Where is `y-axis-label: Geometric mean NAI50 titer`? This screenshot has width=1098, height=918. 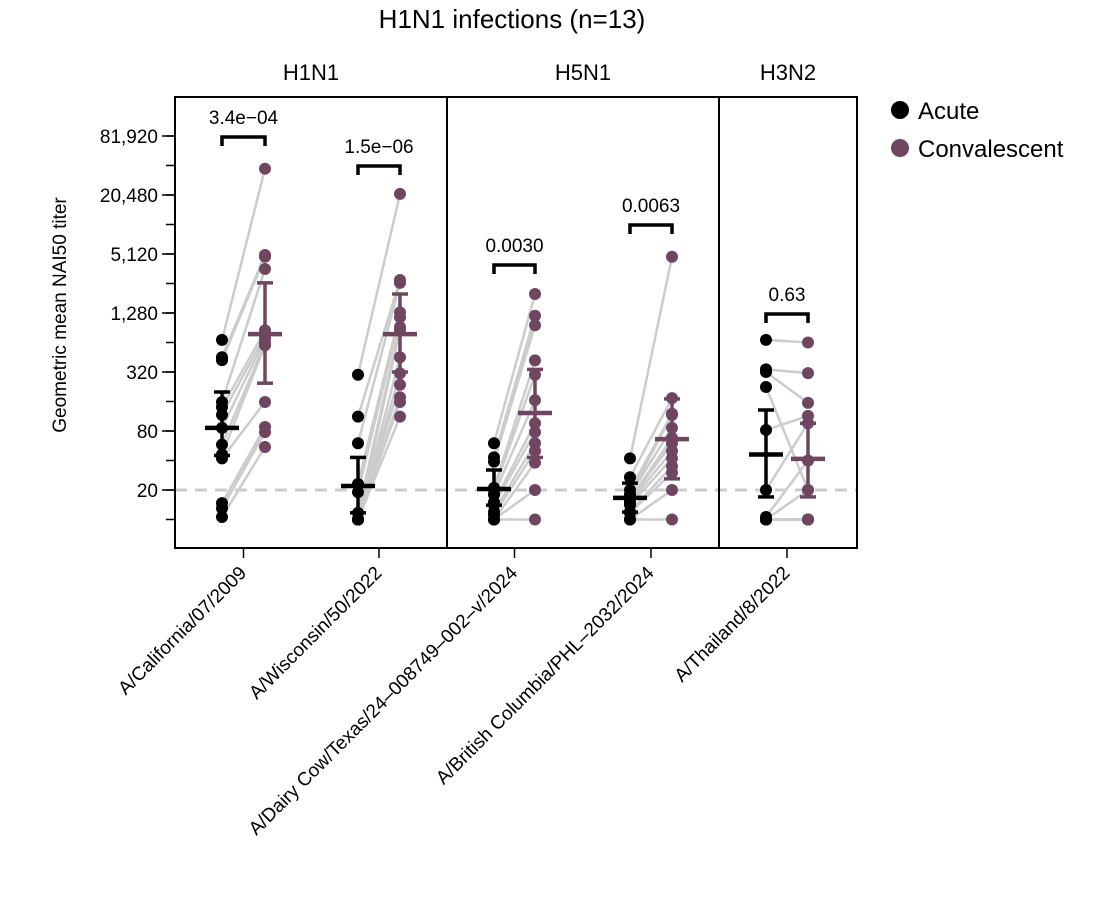 y-axis-label: Geometric mean NAI50 titer is located at coordinates (60, 315).